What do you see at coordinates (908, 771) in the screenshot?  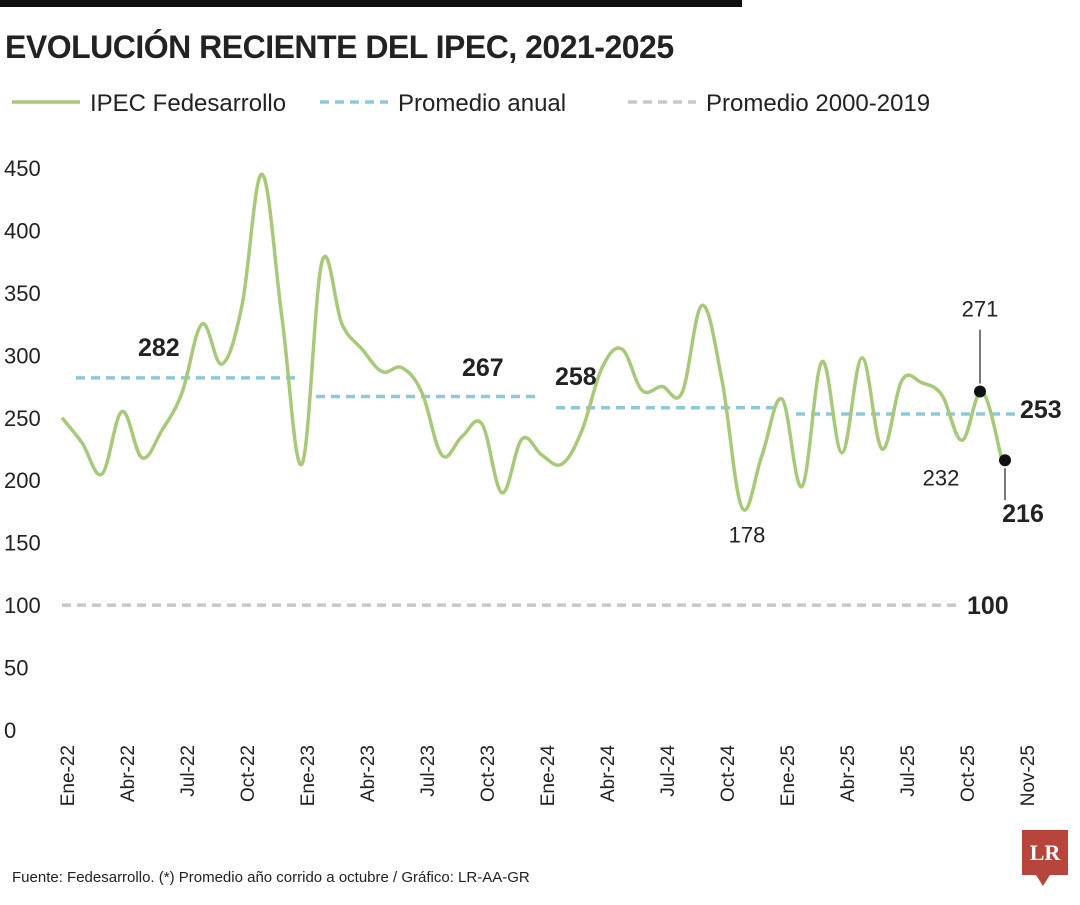 I see `x-tick-label: Jul-25` at bounding box center [908, 771].